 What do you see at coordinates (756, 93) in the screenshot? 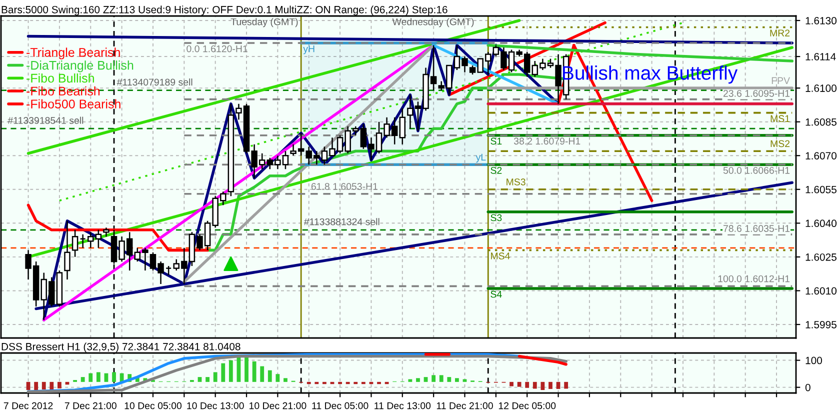
I see `series-label: 23.6 1.6095-H1` at bounding box center [756, 93].